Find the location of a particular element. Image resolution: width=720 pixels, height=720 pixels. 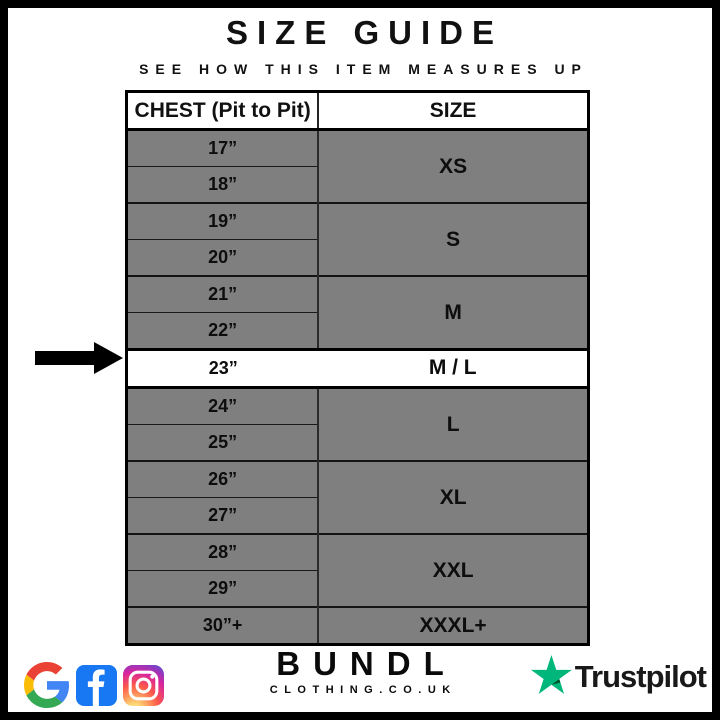

table-row: 29” is located at coordinates (357, 588).